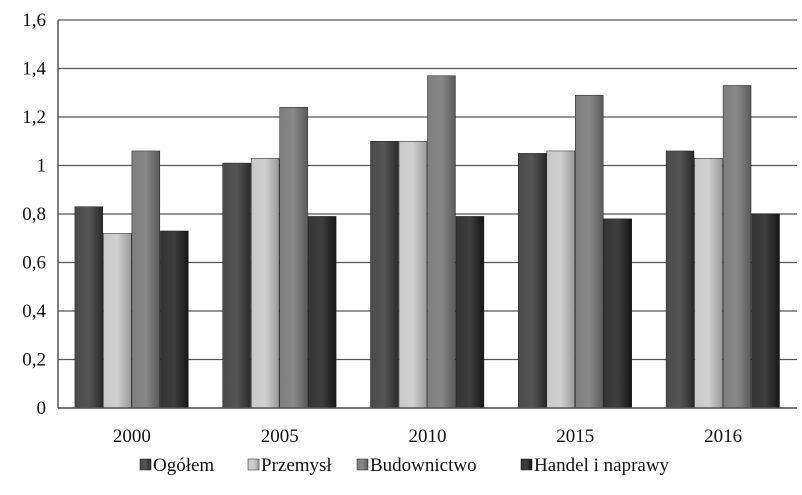 The image size is (802, 495). I want to click on bar-handel-i-naprawy-2015, so click(617, 313).